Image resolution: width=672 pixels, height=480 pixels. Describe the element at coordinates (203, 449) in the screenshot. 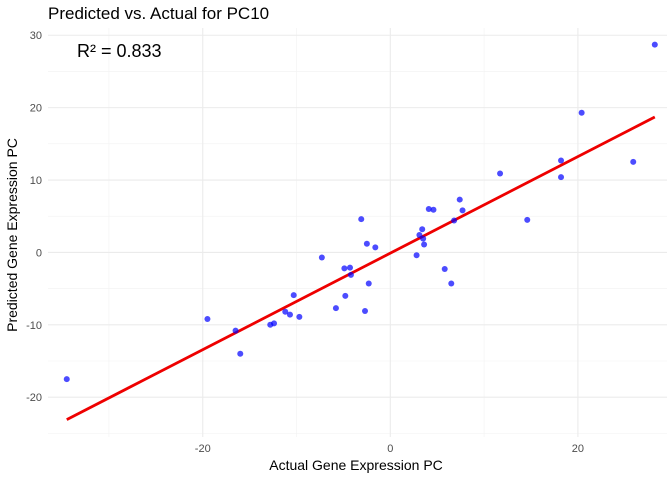

I see `x-tick-label: -20` at that location.